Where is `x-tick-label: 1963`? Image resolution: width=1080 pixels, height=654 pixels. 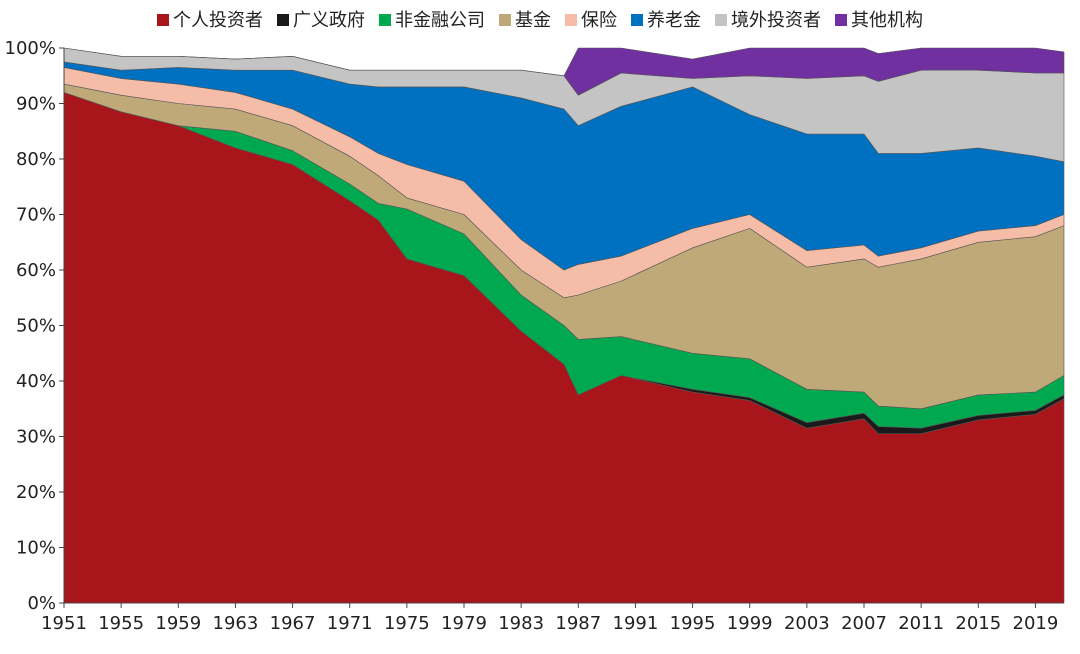 x-tick-label: 1963 is located at coordinates (236, 623).